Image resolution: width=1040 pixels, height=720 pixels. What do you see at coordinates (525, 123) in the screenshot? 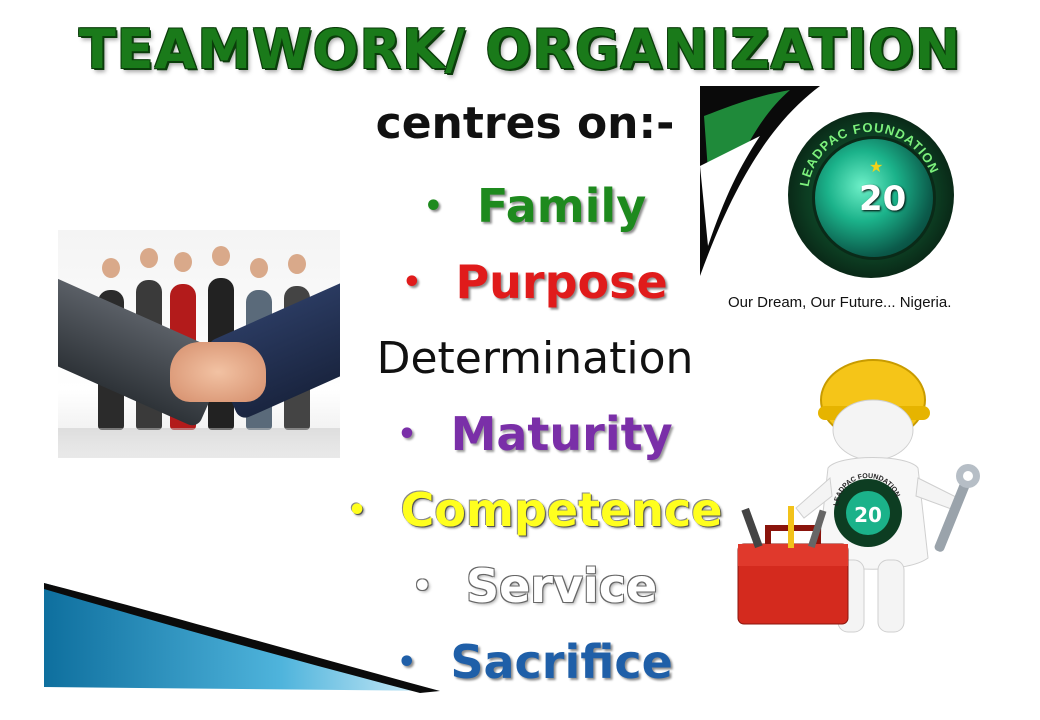
I see `slide-subtitle: centres on:-` at bounding box center [525, 123].